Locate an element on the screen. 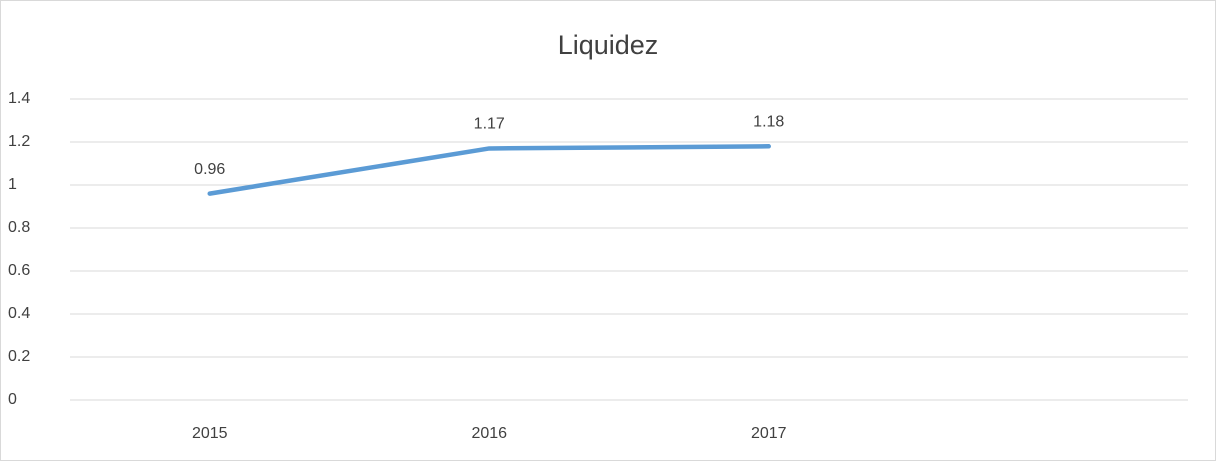 This screenshot has height=466, width=1216. y-tick-label: 1.2 is located at coordinates (19, 141).